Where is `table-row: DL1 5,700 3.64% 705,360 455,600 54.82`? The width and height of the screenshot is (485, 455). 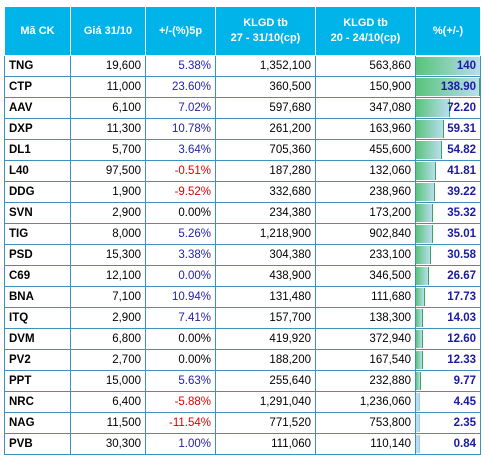 table-row: DL1 5,700 3.64% 705,360 455,600 54.82 is located at coordinates (242, 150).